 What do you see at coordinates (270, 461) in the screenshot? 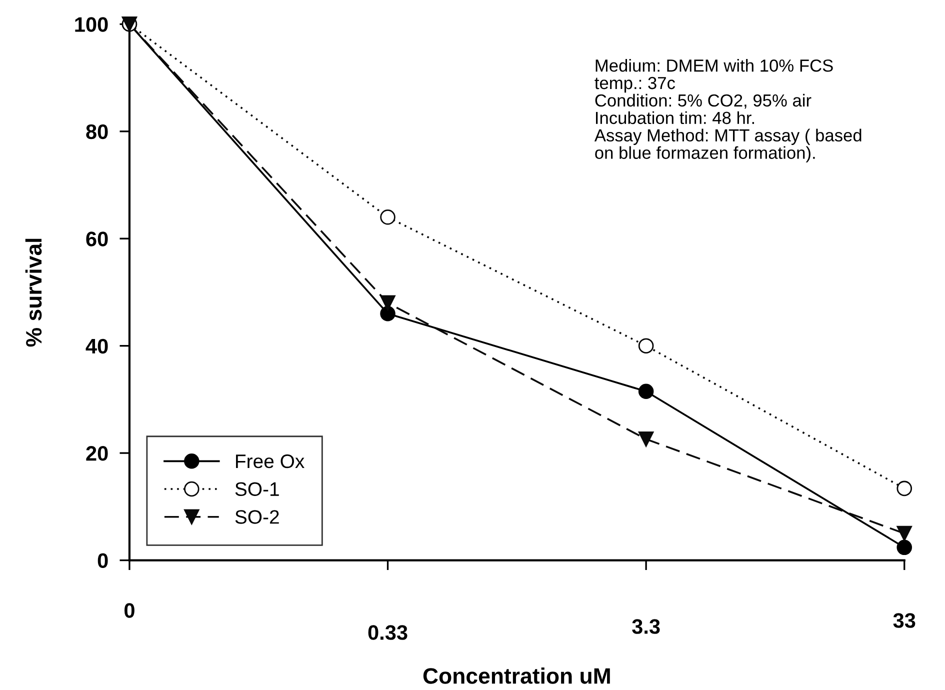
I see `legend-label: Free Ox` at bounding box center [270, 461].